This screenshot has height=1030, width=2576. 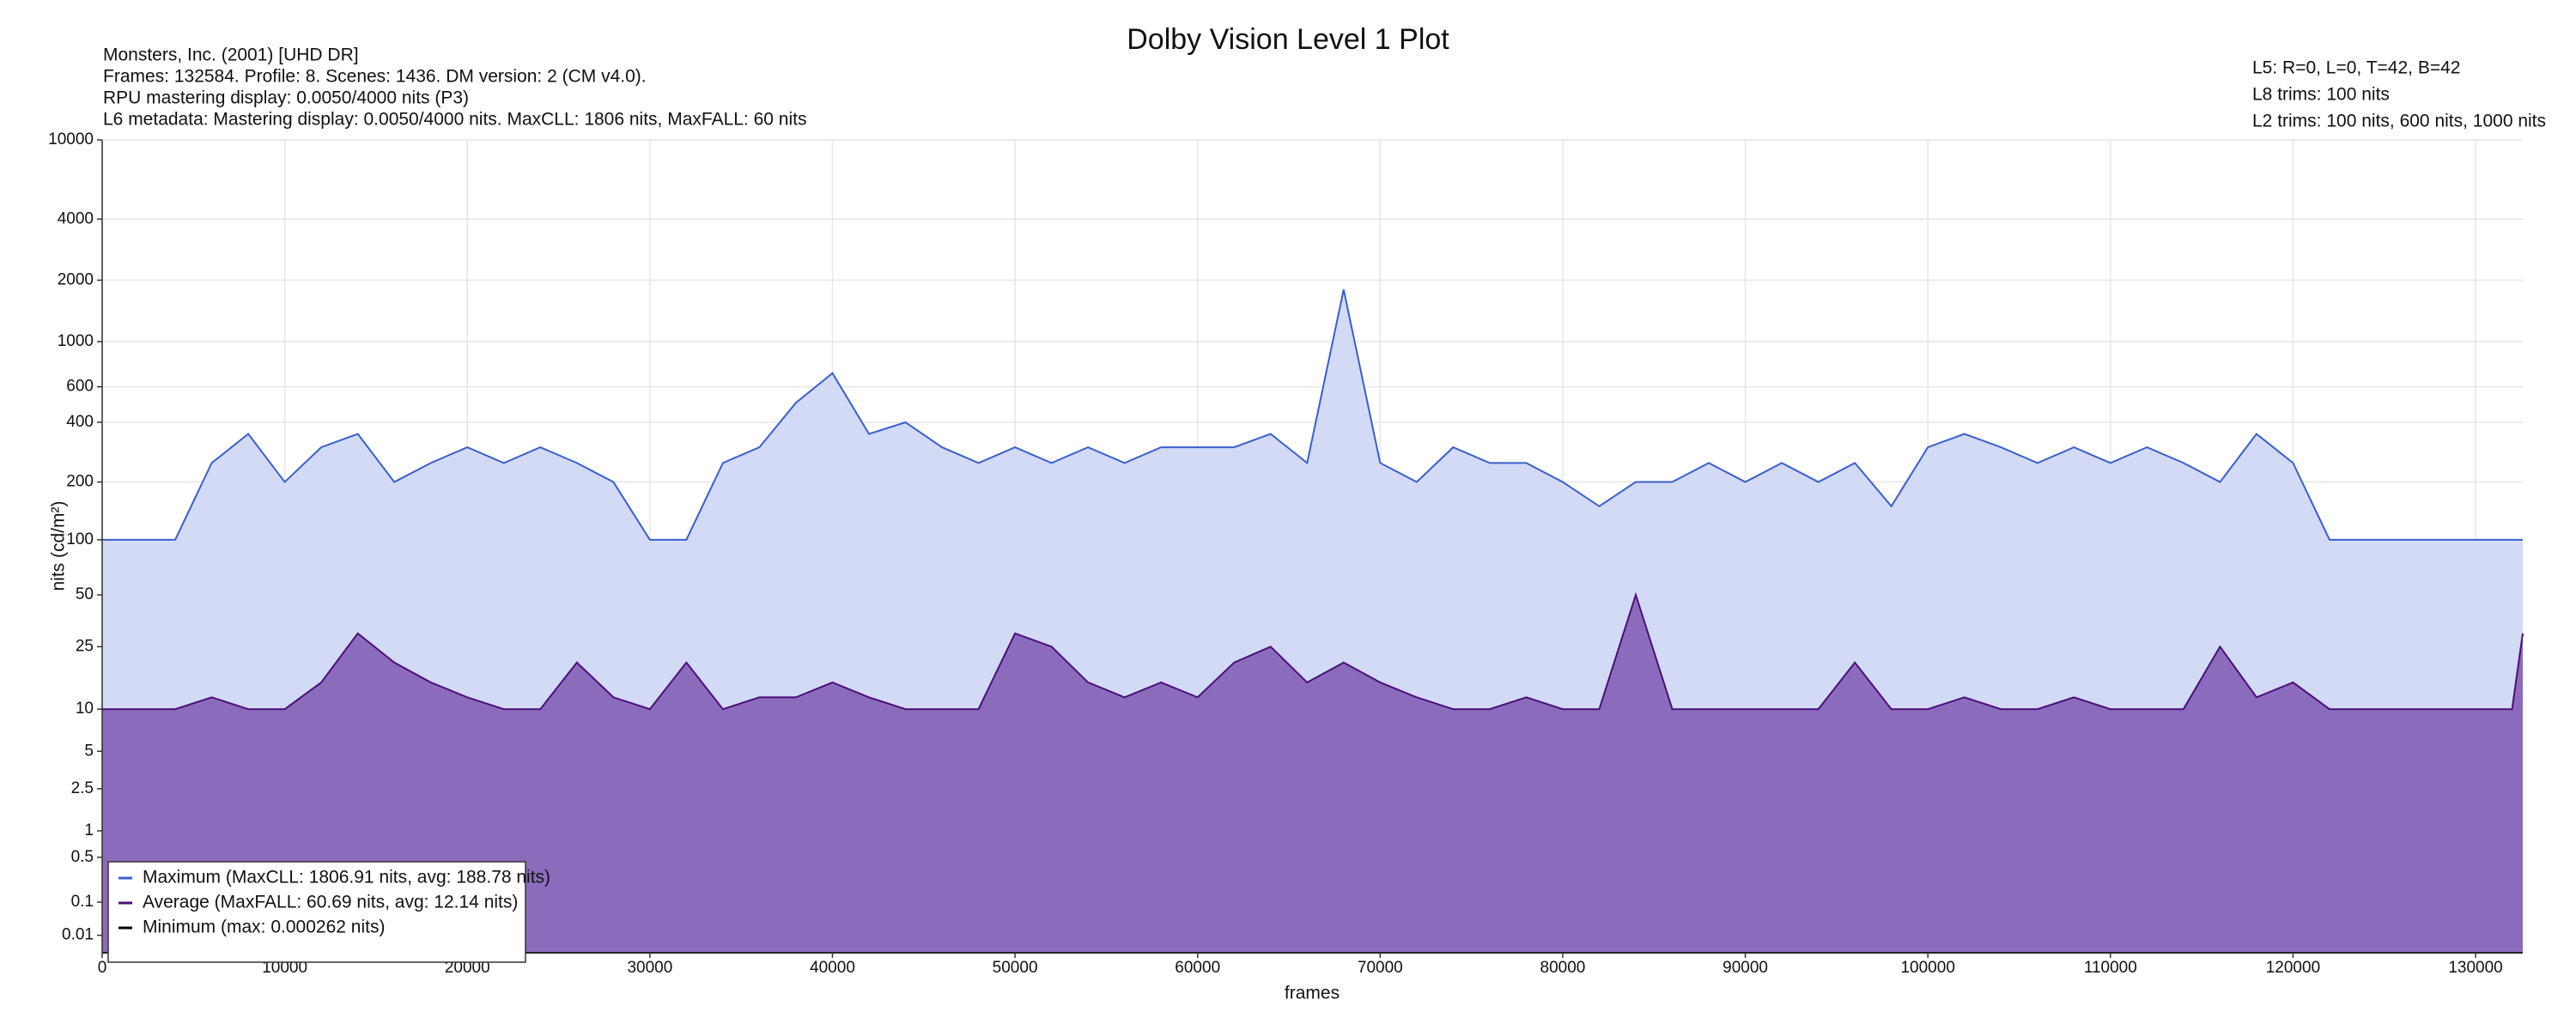 What do you see at coordinates (1016, 968) in the screenshot?
I see `x-tick-label: 50000` at bounding box center [1016, 968].